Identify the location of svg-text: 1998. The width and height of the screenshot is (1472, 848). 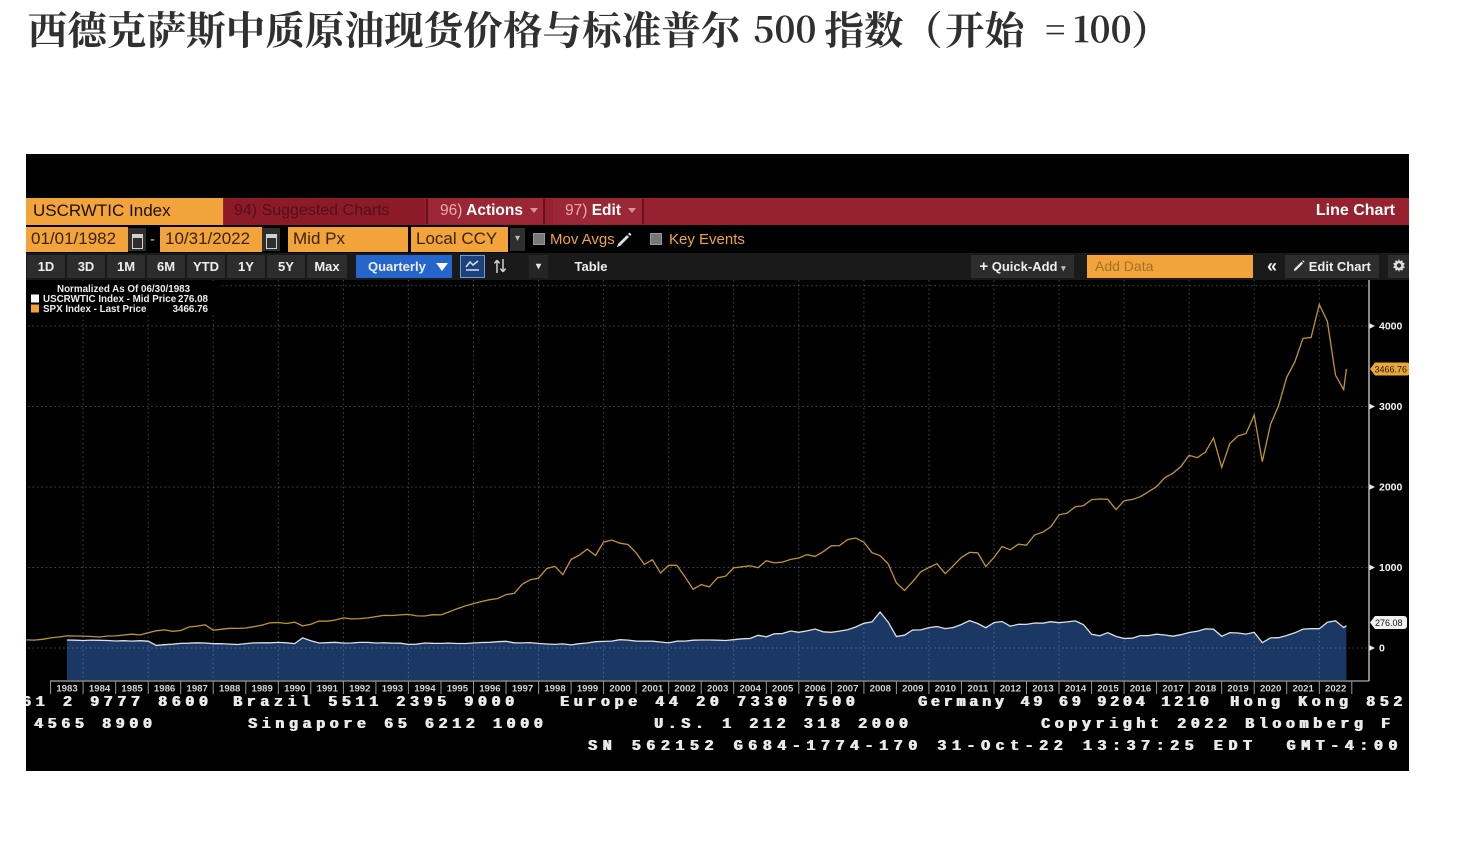
(555, 689).